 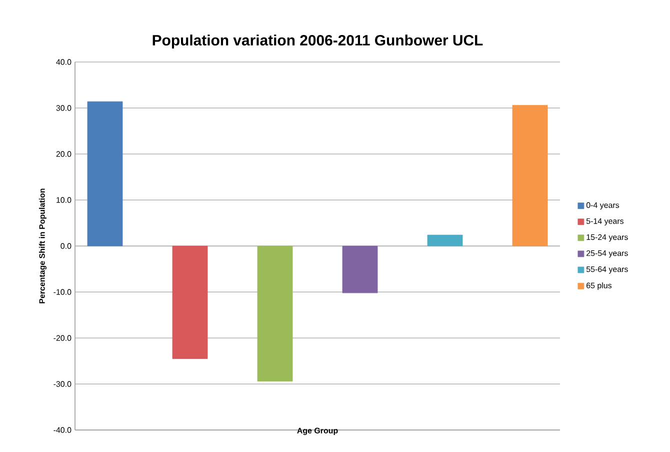 I want to click on chart-title: Population variation 2006-2011 Gunbower UCL, so click(x=317, y=41).